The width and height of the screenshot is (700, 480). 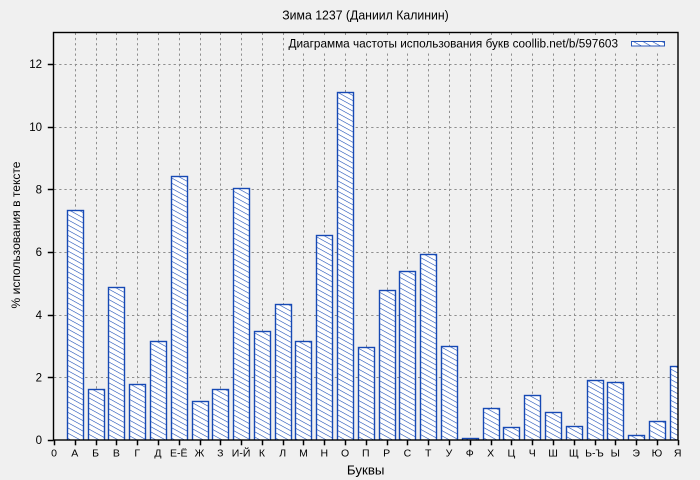 I want to click on svg-text: % использования в тексте, so click(x=16, y=234).